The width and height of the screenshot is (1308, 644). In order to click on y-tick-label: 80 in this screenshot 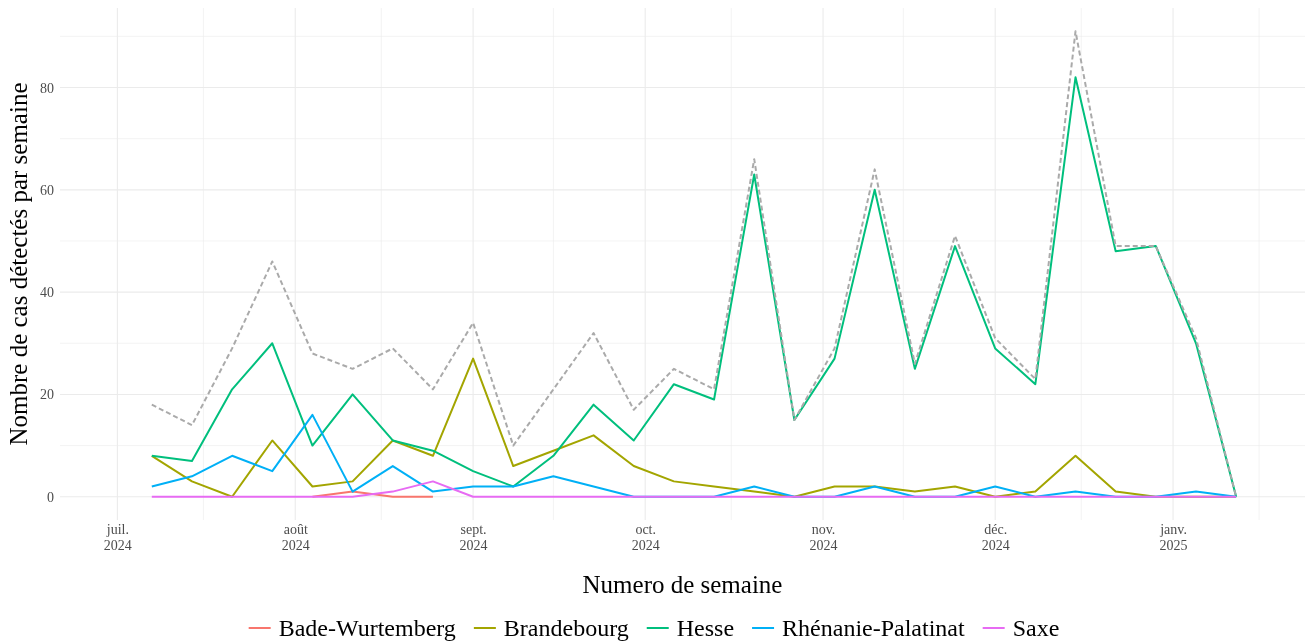, I will do `click(47, 88)`.